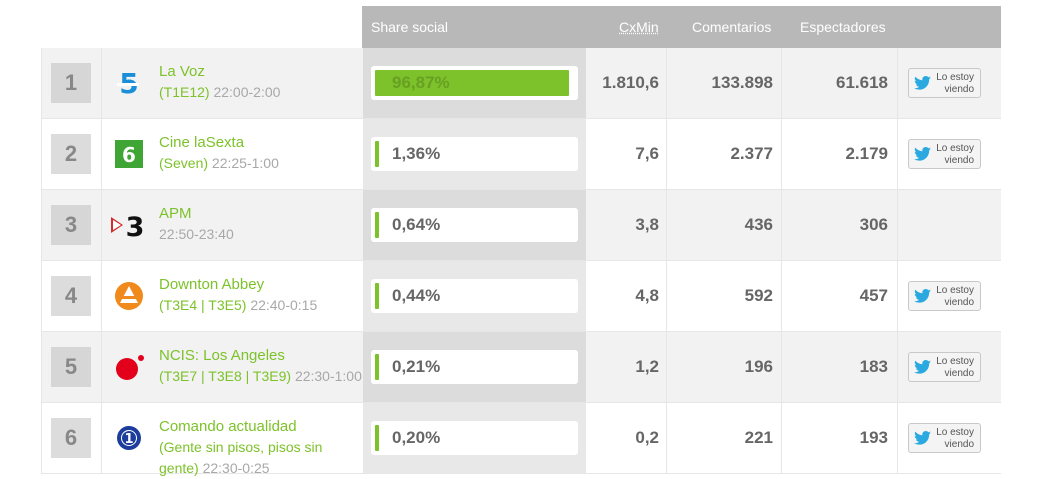 The height and width of the screenshot is (479, 1046). I want to click on espectadores-value: 306, so click(873, 224).